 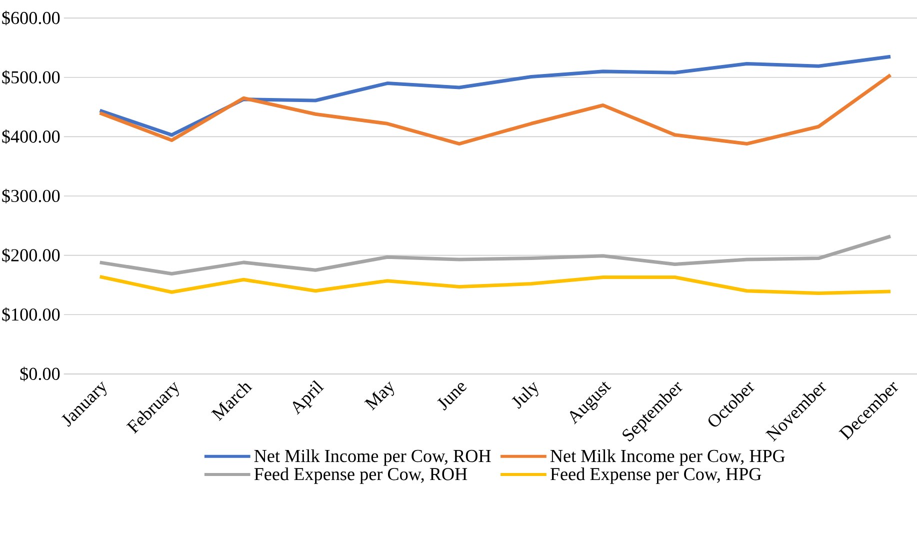 I want to click on legend-label: Feed Expense per Cow, HPG, so click(x=656, y=476).